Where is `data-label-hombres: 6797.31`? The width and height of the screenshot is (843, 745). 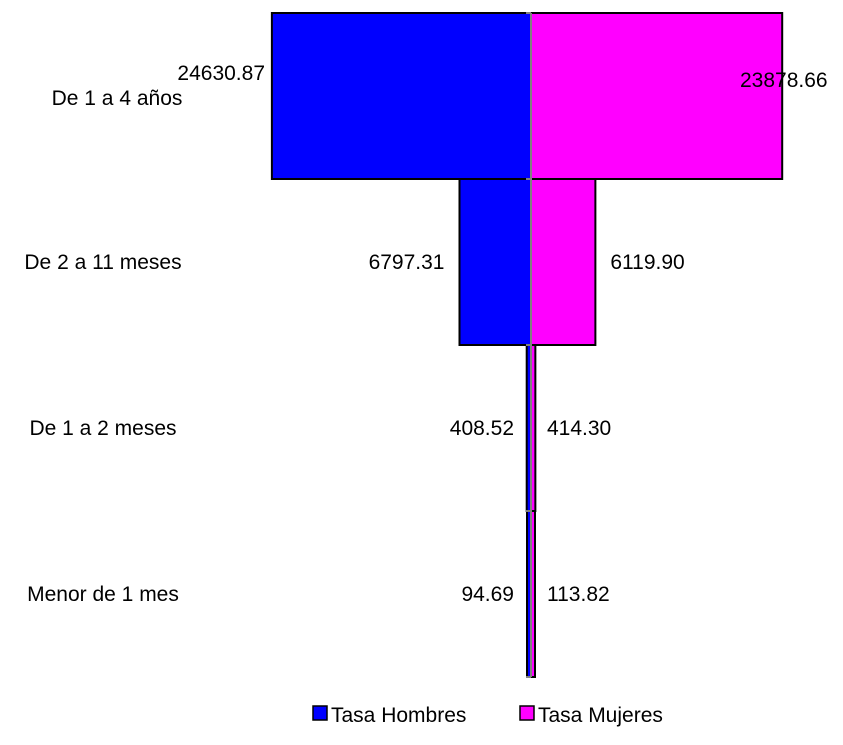
data-label-hombres: 6797.31 is located at coordinates (407, 262).